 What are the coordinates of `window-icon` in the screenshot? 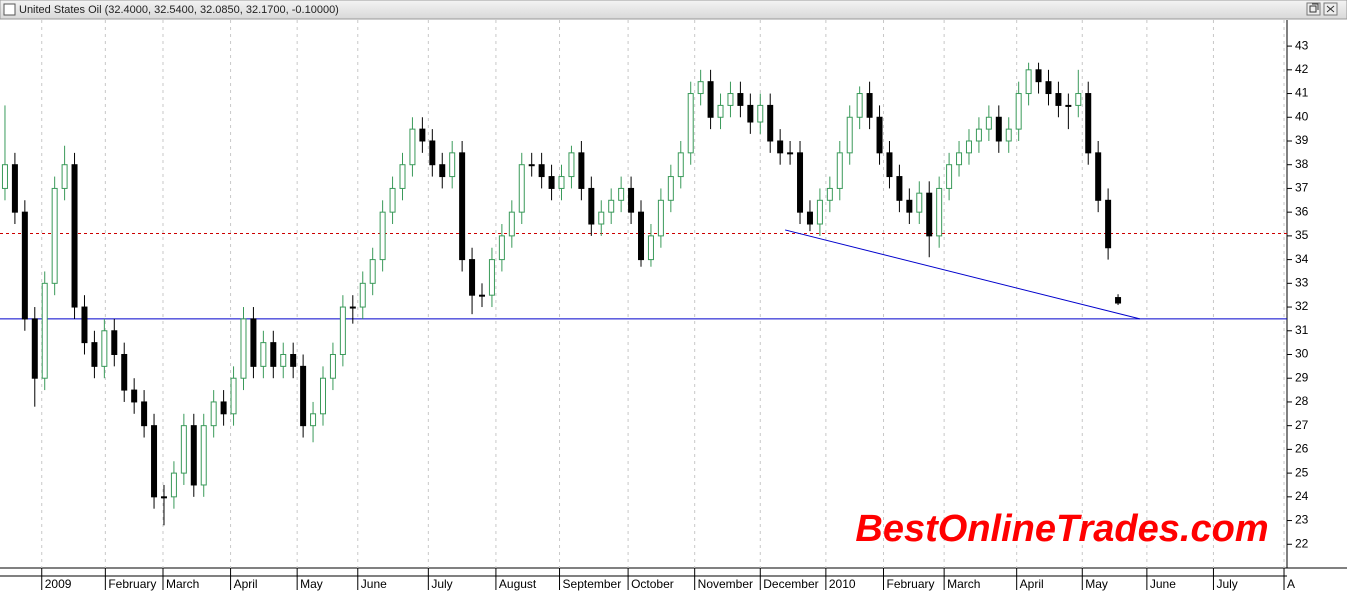 It's located at (9, 9).